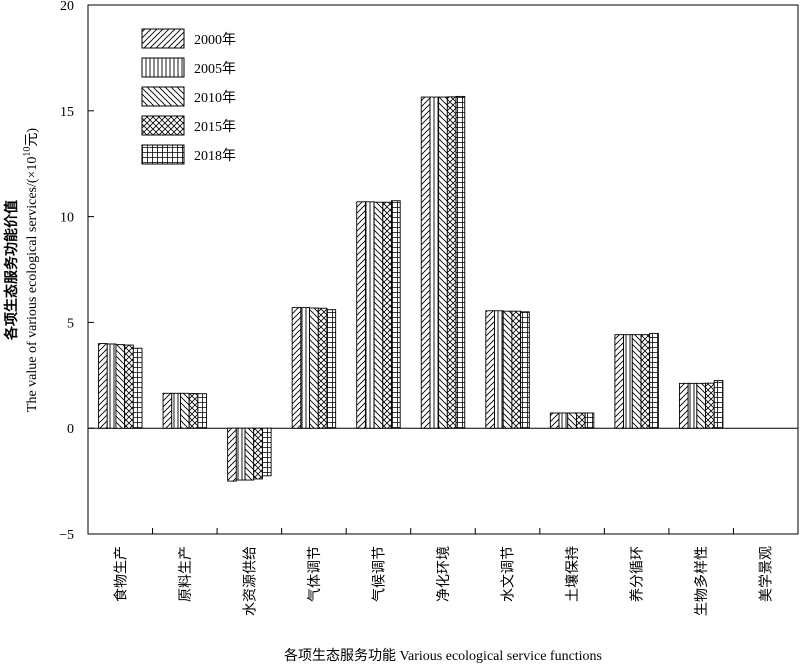 The image size is (800, 666). What do you see at coordinates (120, 574) in the screenshot?
I see `x-tick-label: 食物生产` at bounding box center [120, 574].